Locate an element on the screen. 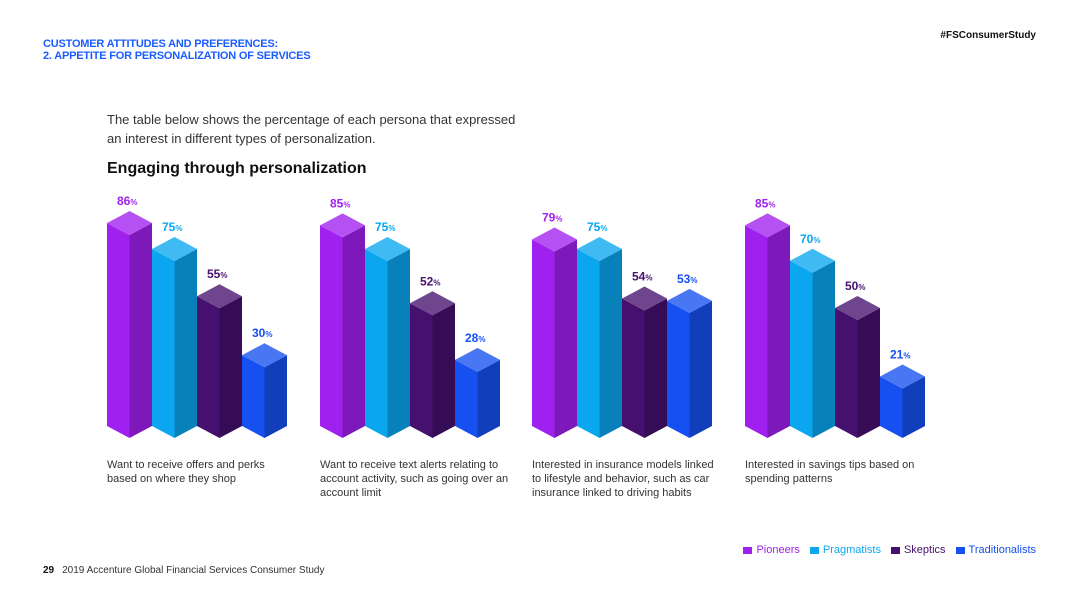 This screenshot has height=608, width=1080. legend-label: Skeptics is located at coordinates (924, 550).